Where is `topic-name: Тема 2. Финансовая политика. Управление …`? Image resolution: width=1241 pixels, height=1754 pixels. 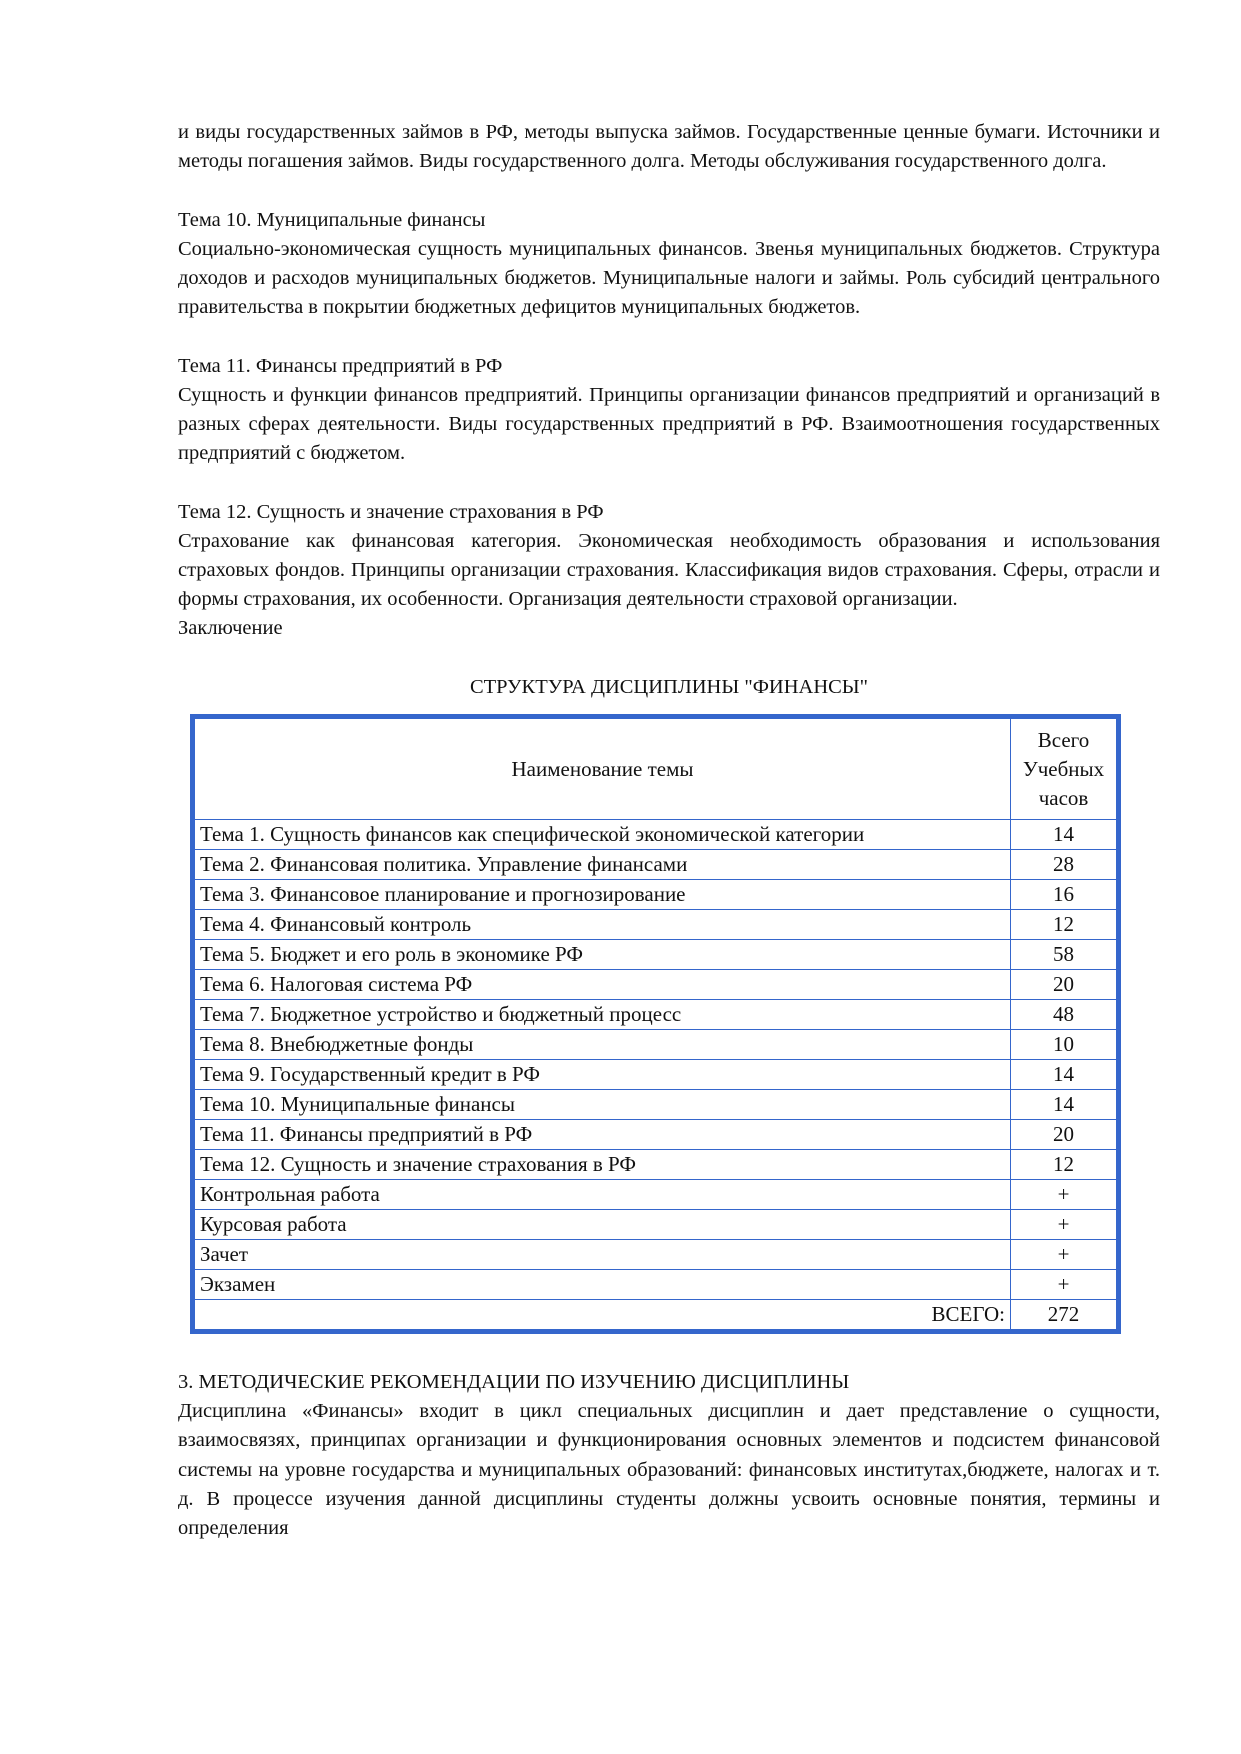
topic-name: Тема 2. Финансовая политика. Управление … is located at coordinates (601, 864).